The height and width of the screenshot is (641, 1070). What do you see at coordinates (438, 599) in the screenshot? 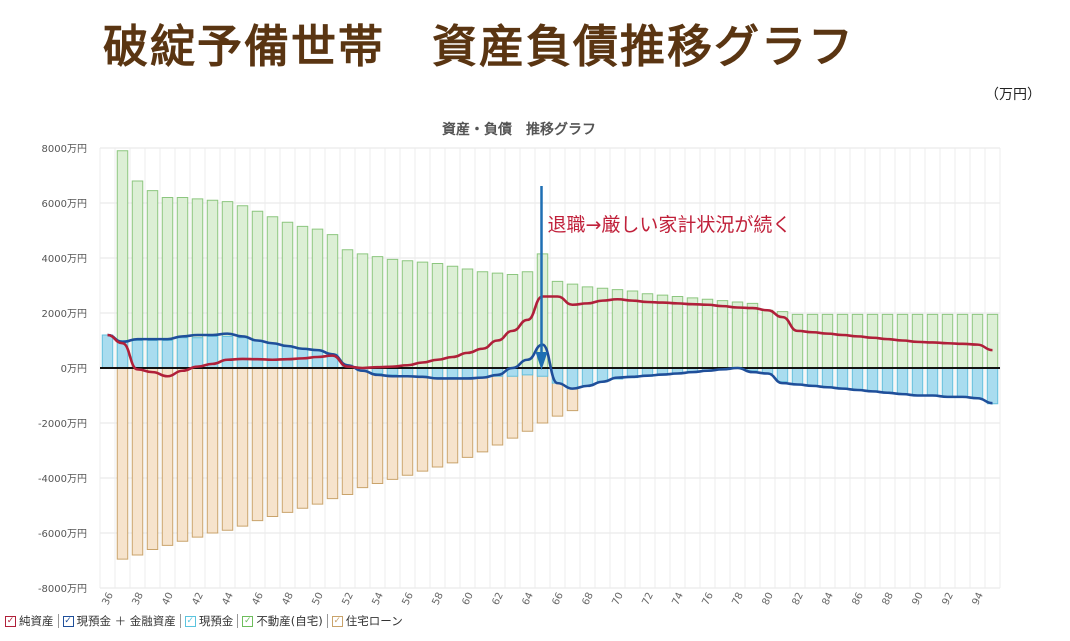
I see `x-tick-label: 58` at bounding box center [438, 599].